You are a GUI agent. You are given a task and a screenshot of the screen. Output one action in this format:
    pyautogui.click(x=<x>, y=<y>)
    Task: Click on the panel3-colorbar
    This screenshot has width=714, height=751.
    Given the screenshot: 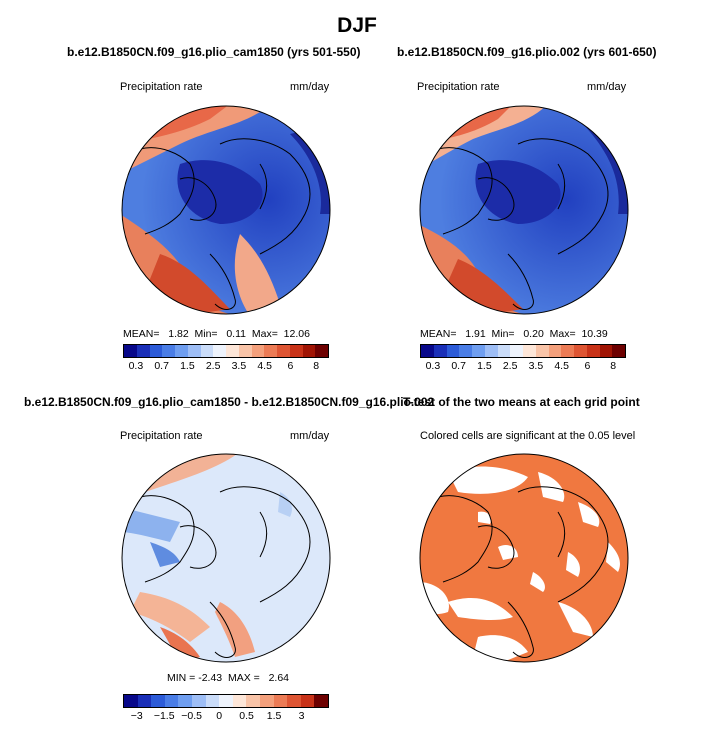 What is the action you would take?
    pyautogui.click(x=226, y=701)
    